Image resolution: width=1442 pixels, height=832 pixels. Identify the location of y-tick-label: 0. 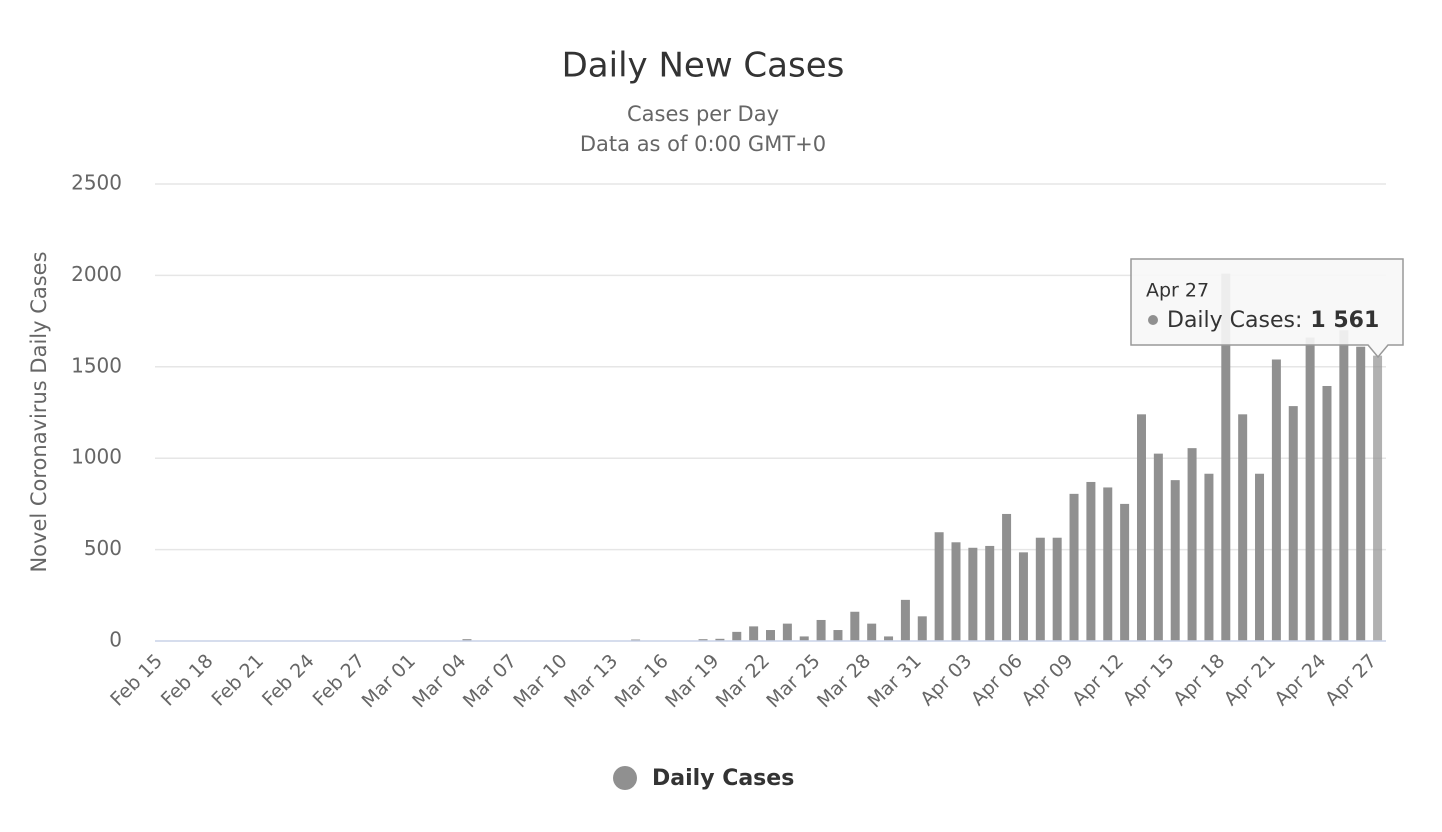
(115, 640).